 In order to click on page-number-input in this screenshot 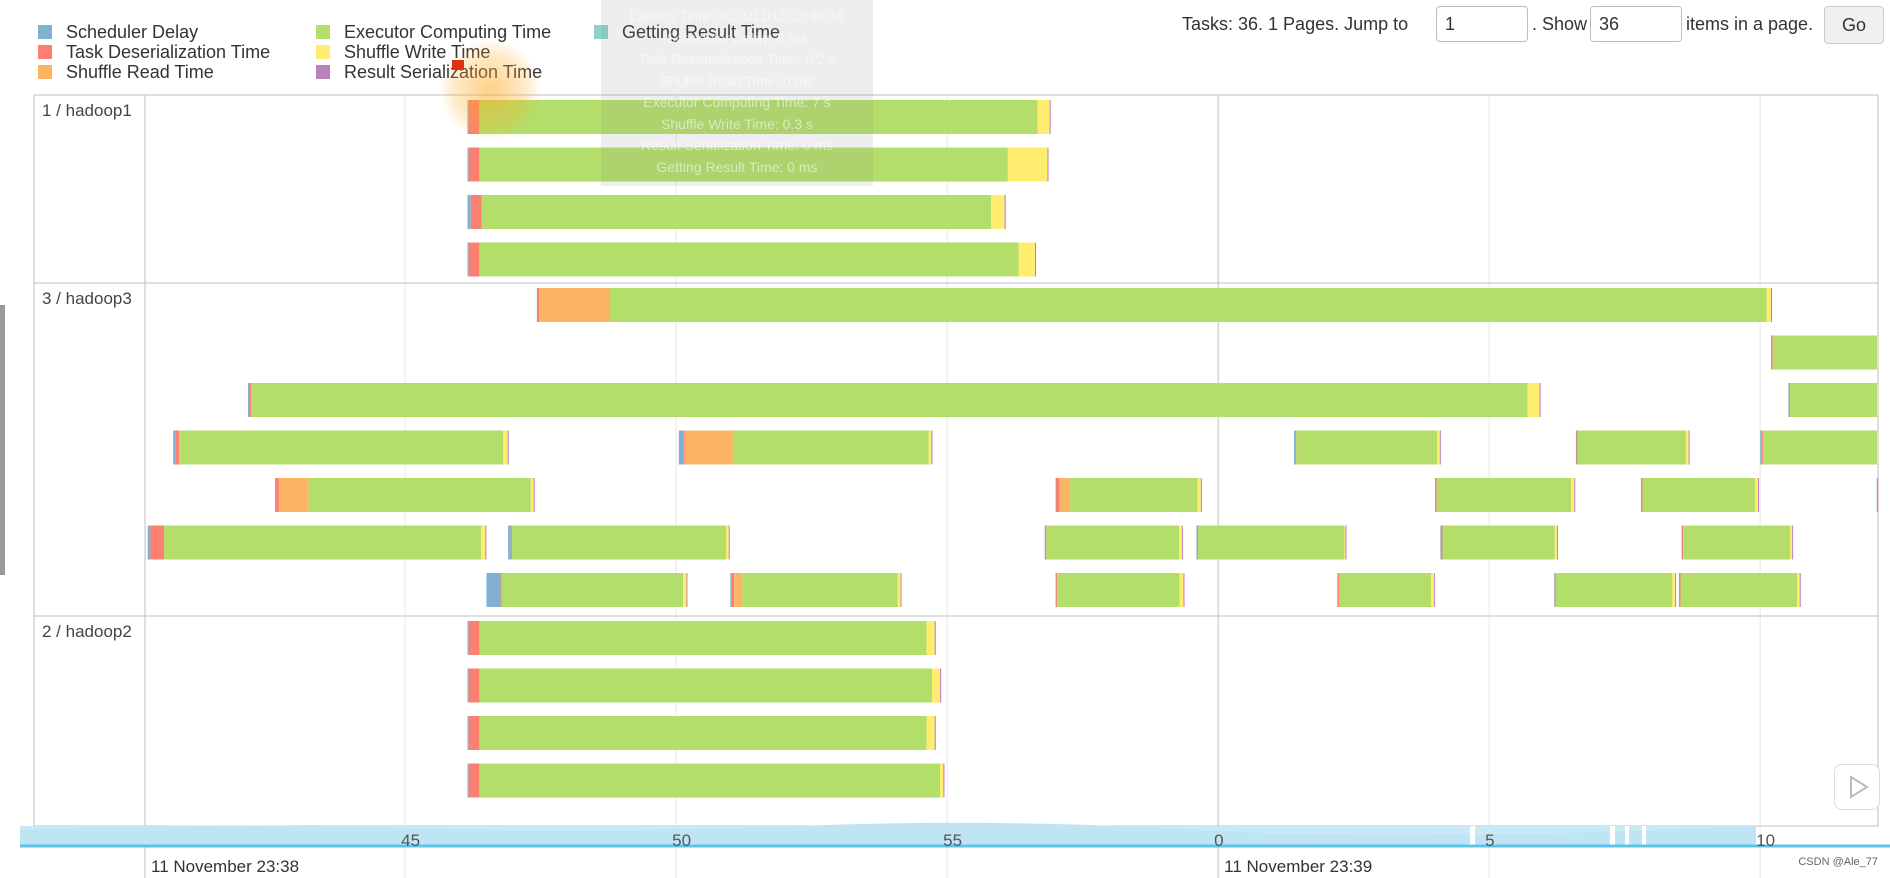, I will do `click(1482, 24)`.